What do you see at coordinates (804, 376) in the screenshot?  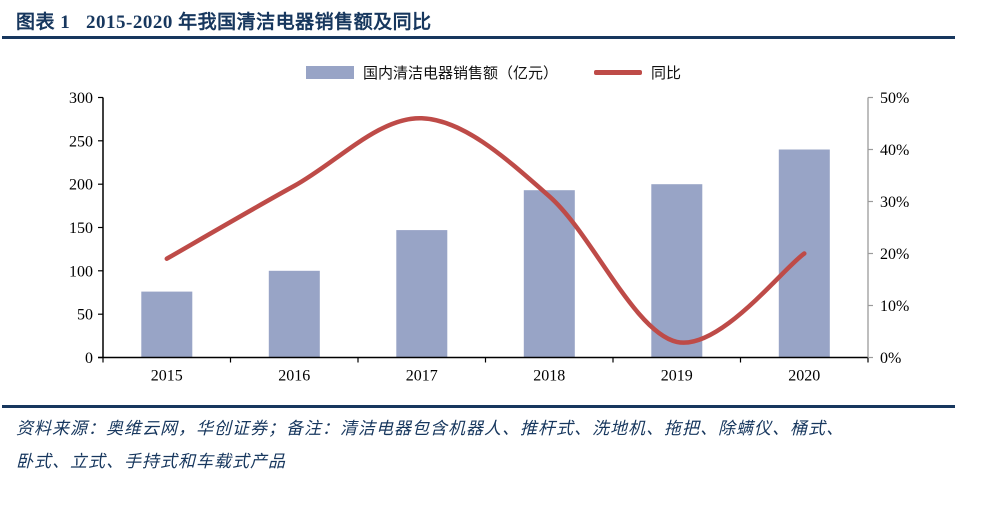 I see `x-axis-tick-label: 2020` at bounding box center [804, 376].